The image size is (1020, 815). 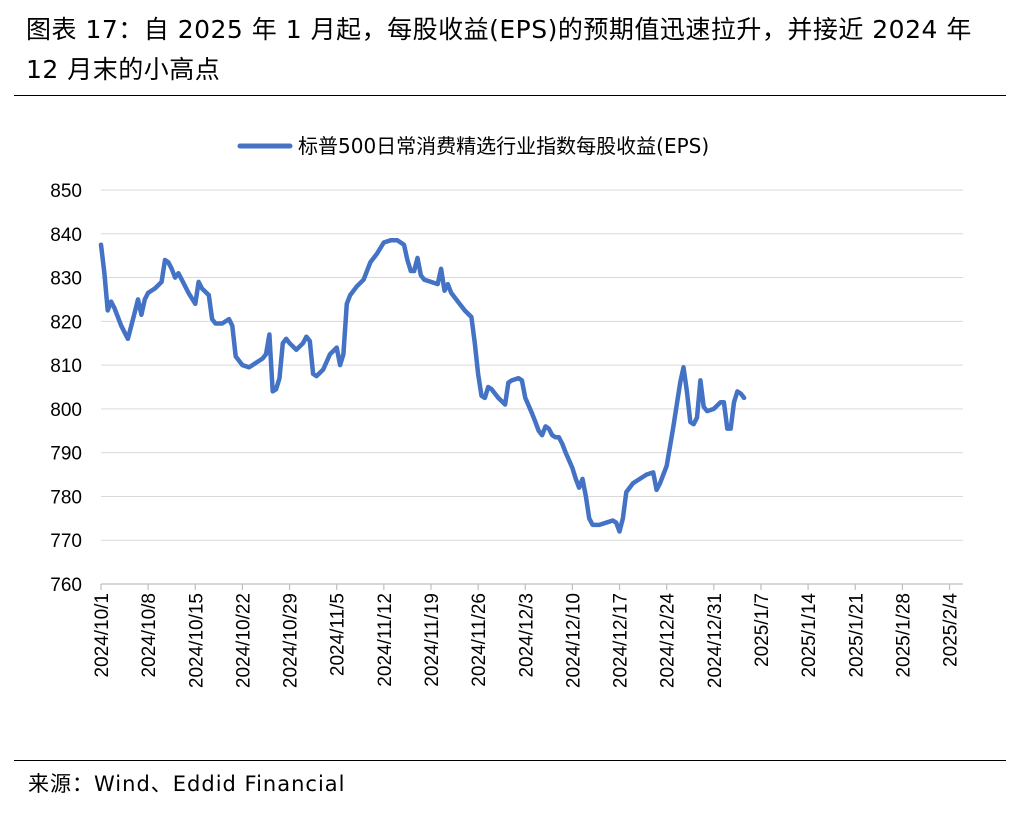 What do you see at coordinates (526, 635) in the screenshot?
I see `x-tick-label: 2024/12/3` at bounding box center [526, 635].